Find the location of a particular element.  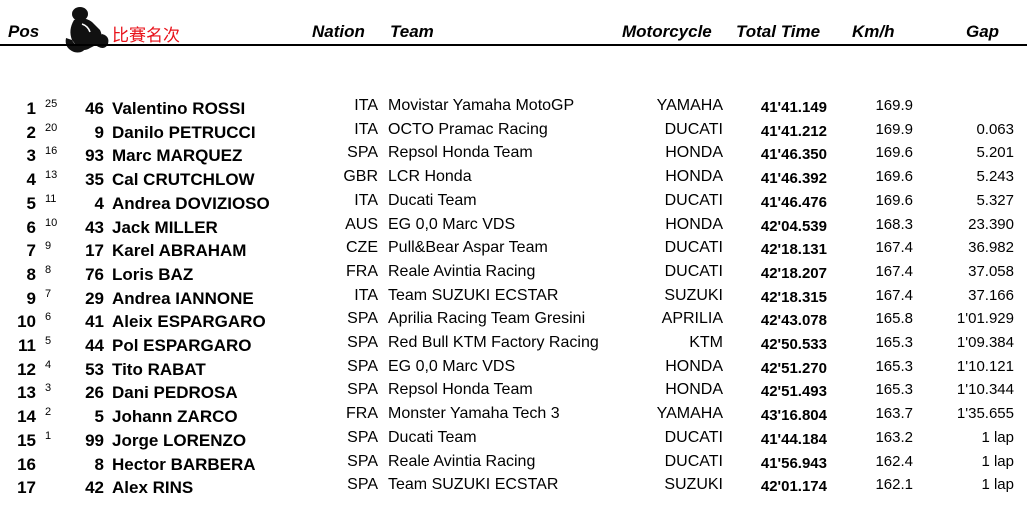

rider-name-cell: Andrea DOVIZIOSO is located at coordinates (191, 203).